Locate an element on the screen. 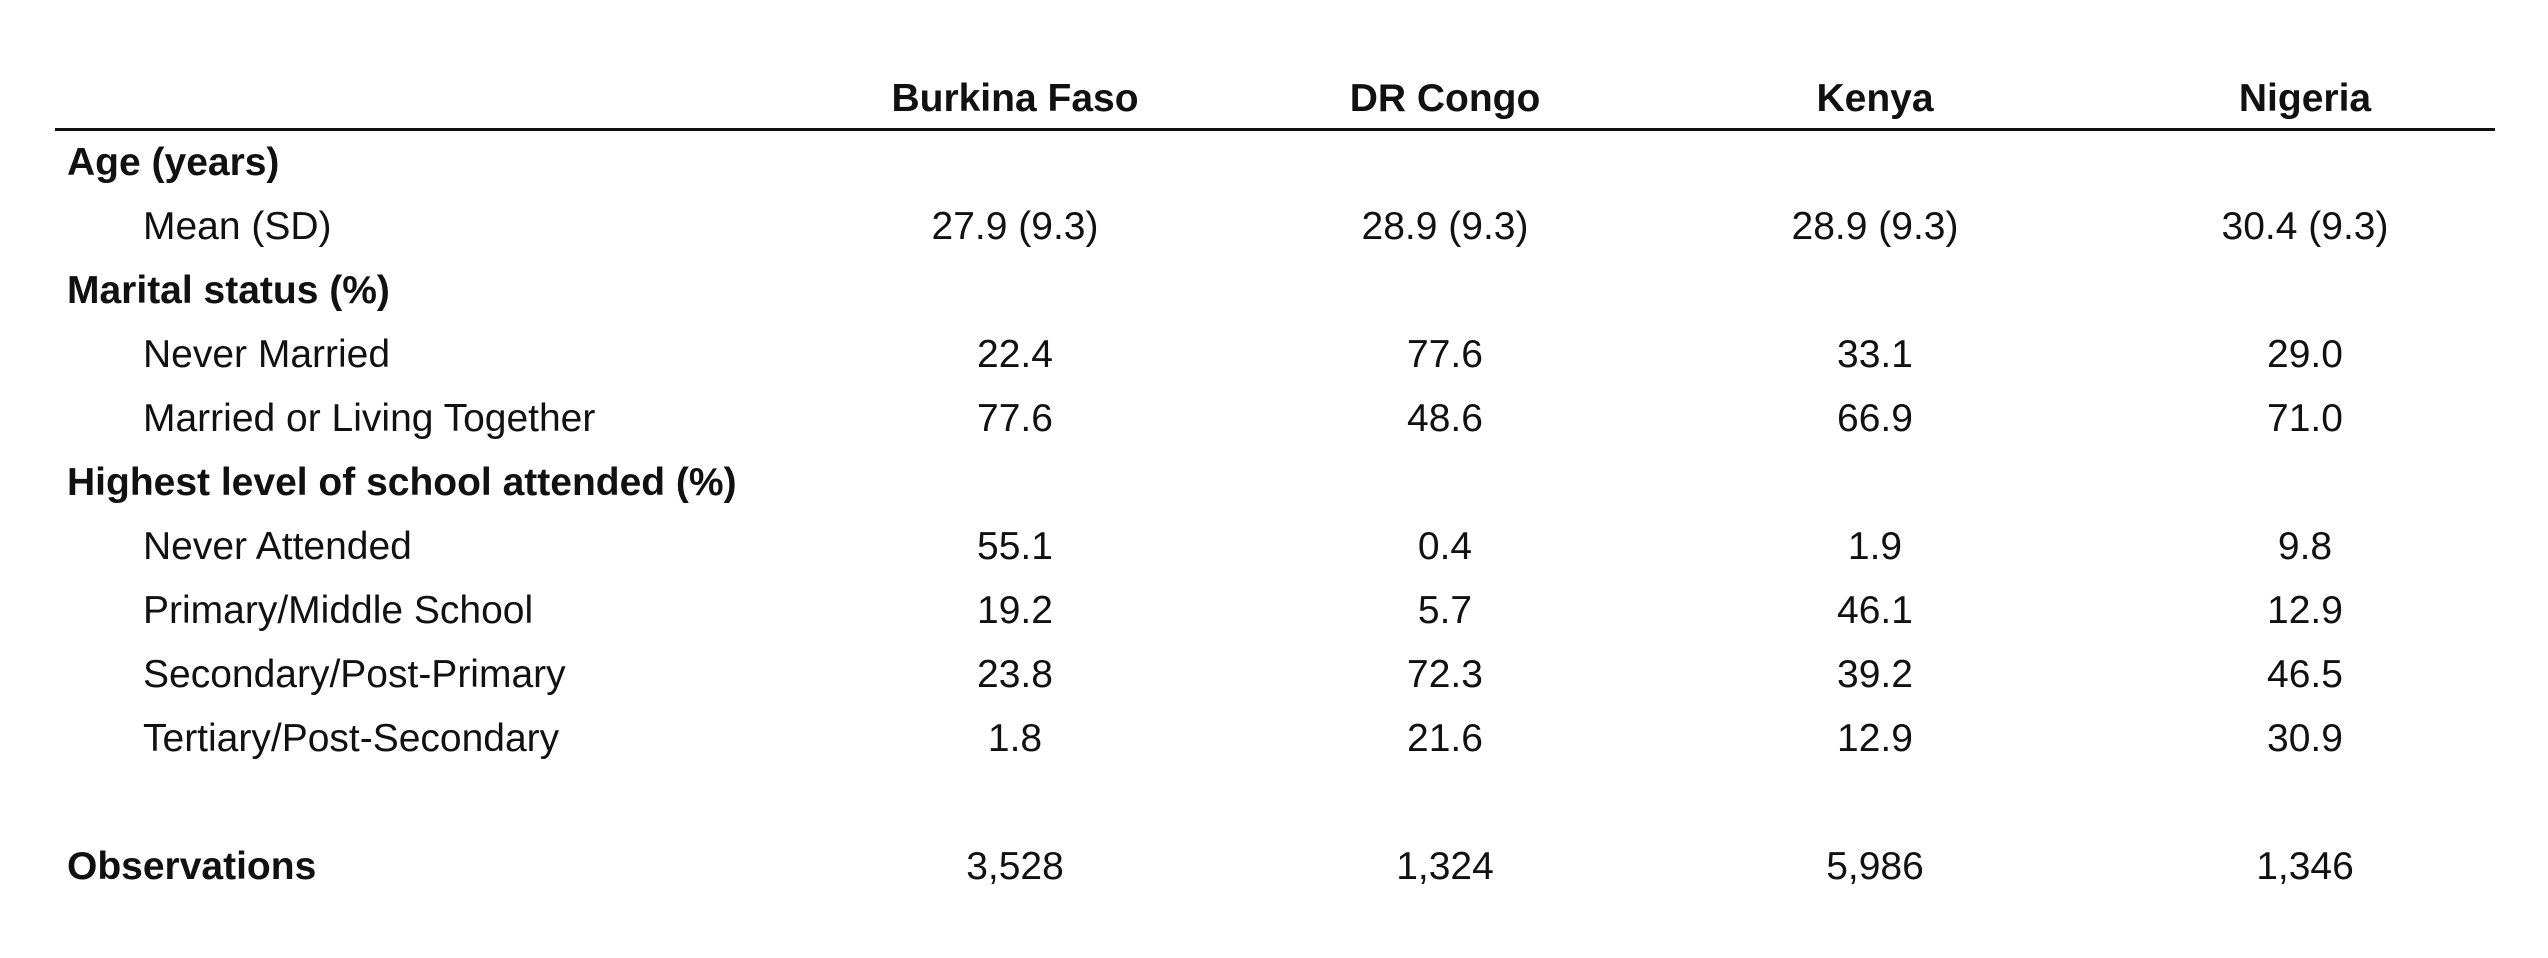 Image resolution: width=2548 pixels, height=958 pixels. row-label: Never Married is located at coordinates (267, 354).